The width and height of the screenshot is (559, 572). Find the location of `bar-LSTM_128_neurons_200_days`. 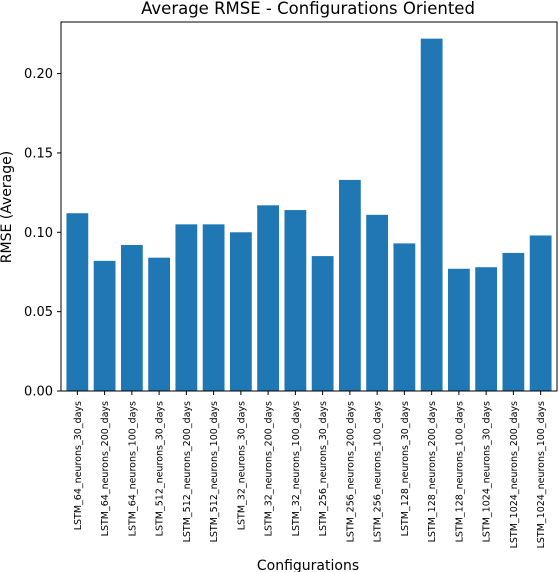

bar-LSTM_128_neurons_200_days is located at coordinates (431, 214).